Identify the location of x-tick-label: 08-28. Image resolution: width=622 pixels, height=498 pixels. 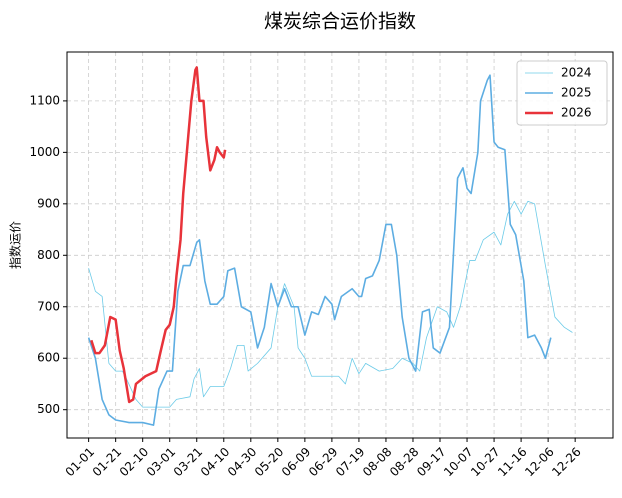
(404, 462).